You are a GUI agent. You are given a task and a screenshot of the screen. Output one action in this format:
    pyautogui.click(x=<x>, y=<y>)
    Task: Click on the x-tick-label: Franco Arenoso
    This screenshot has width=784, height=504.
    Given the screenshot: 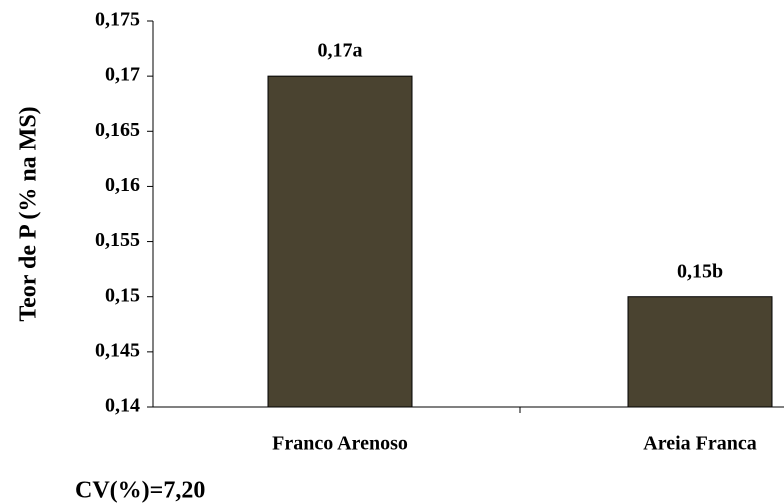 What is the action you would take?
    pyautogui.click(x=340, y=444)
    